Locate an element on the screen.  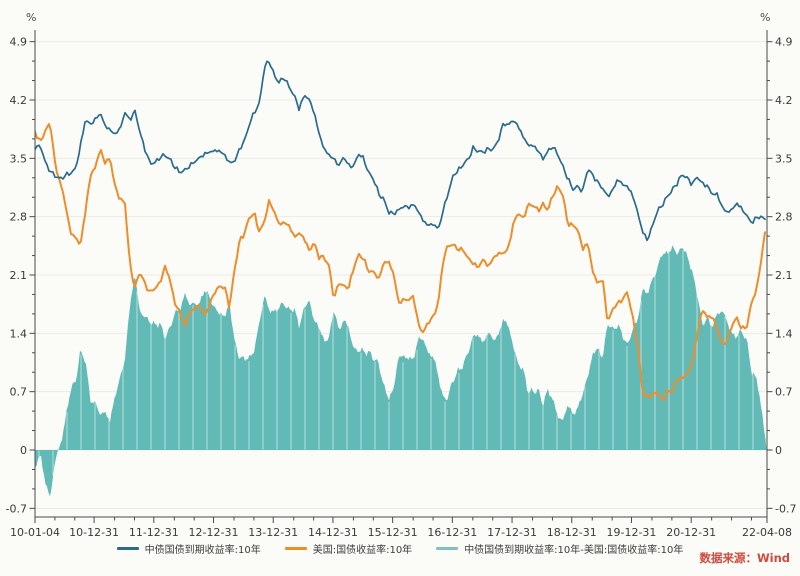
legend-item-spread: 中债国债到期收益率:10年-美国:国债收益率:10年 is located at coordinates (559, 548).